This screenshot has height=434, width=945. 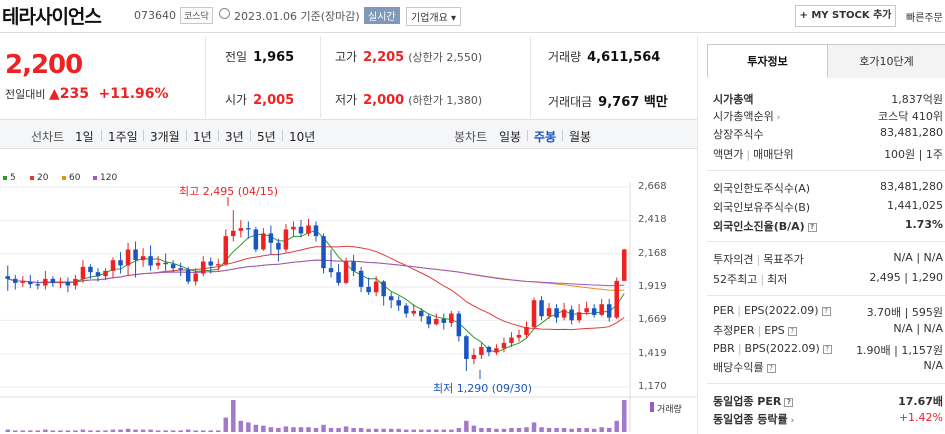 What do you see at coordinates (52, 17) in the screenshot?
I see `company-name: 테라사이언스` at bounding box center [52, 17].